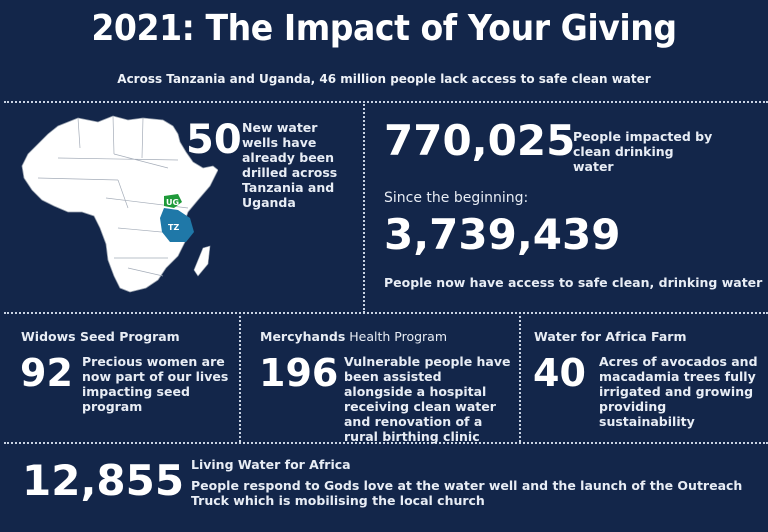  Describe the element at coordinates (120, 204) in the screenshot. I see `africa-map-icon: UG TZ` at that location.